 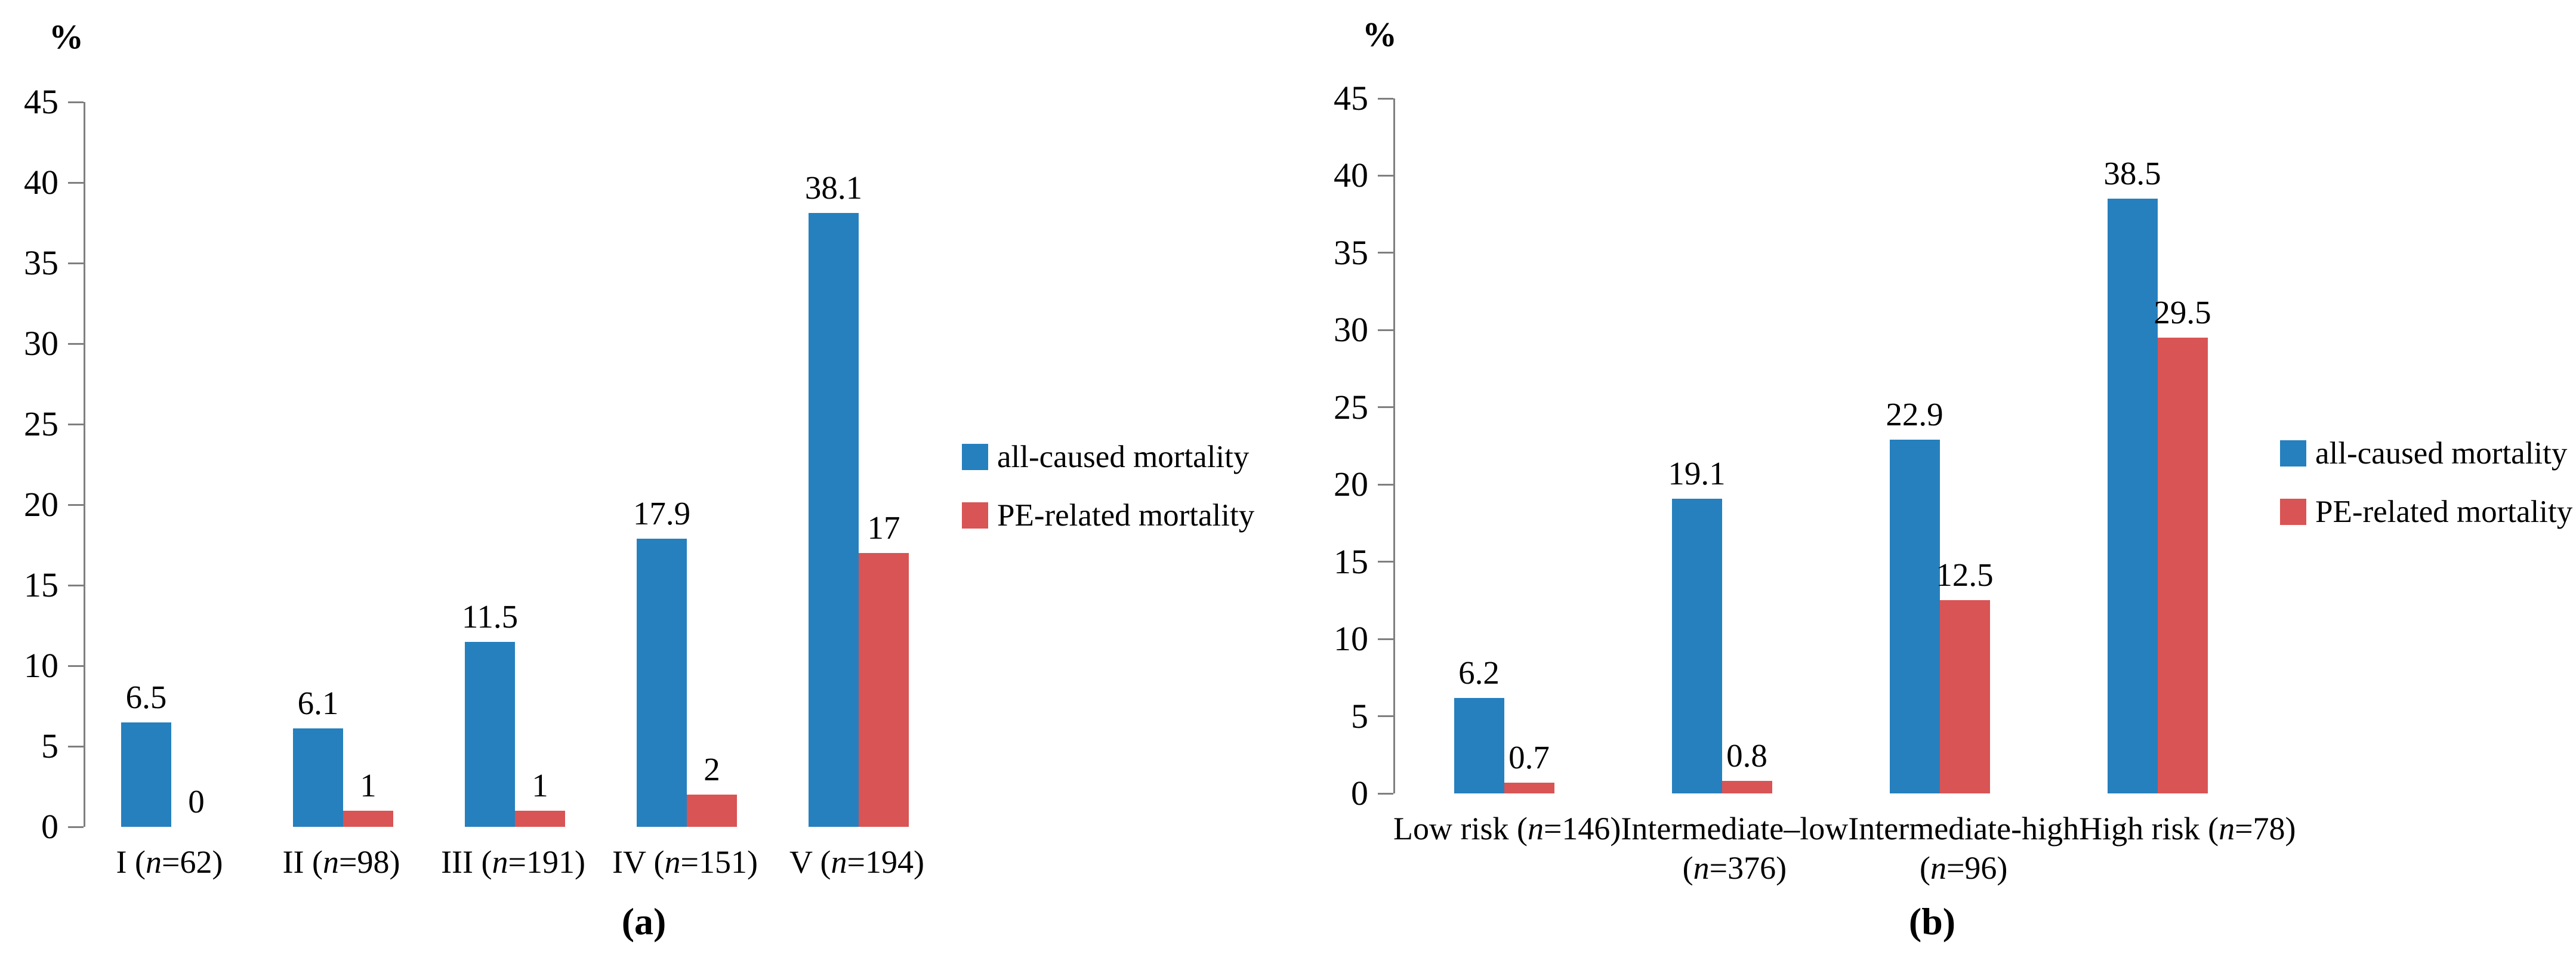 What do you see at coordinates (1479, 672) in the screenshot?
I see `bar-value-label: 6.2` at bounding box center [1479, 672].